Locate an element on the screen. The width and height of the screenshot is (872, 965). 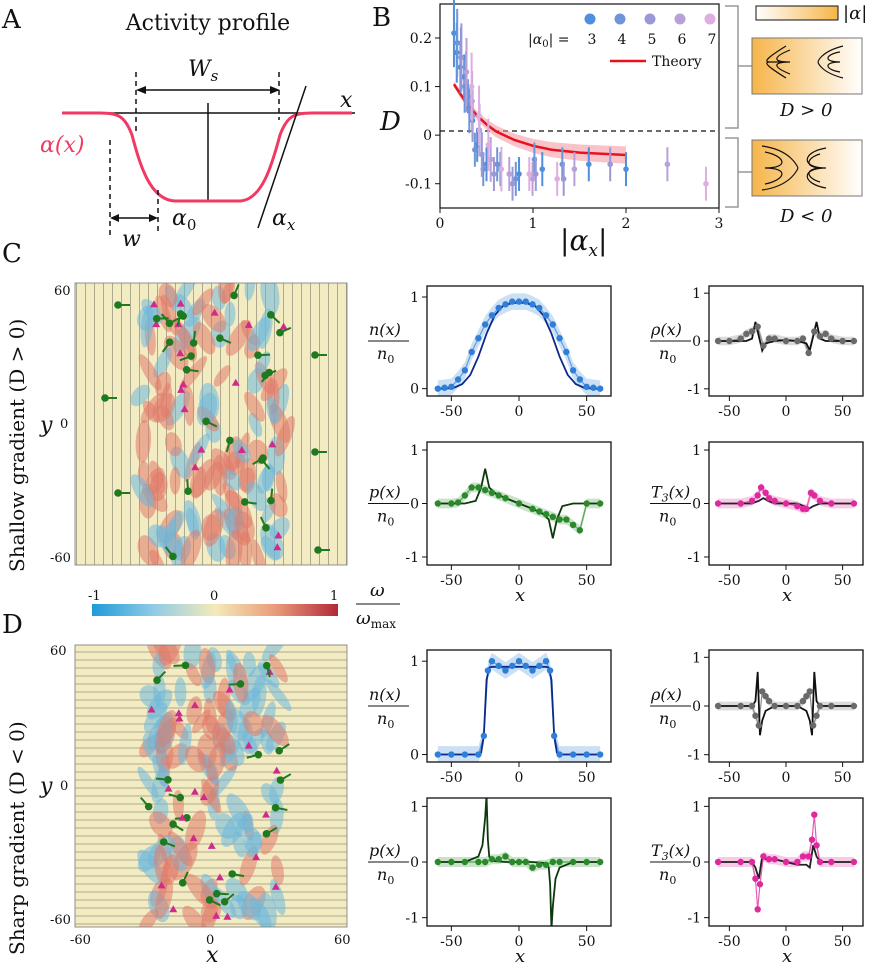
alpha-curve-label: α(x) is located at coordinates (62, 145).